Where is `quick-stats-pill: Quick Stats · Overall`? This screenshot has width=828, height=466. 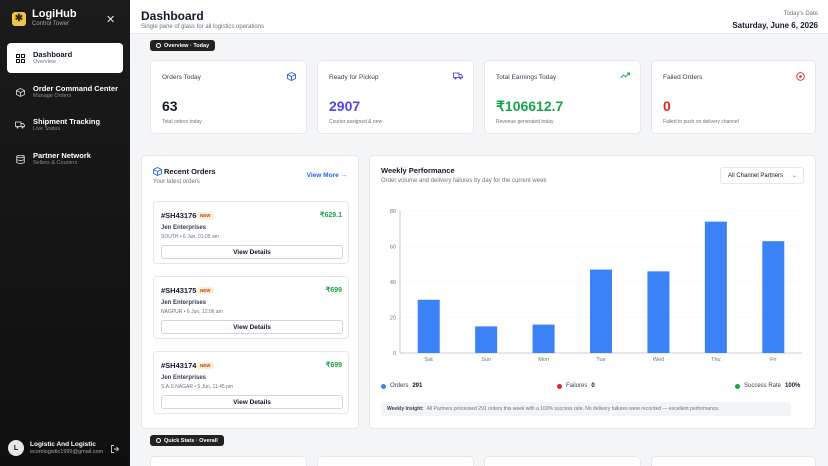 quick-stats-pill: Quick Stats · Overall is located at coordinates (187, 440).